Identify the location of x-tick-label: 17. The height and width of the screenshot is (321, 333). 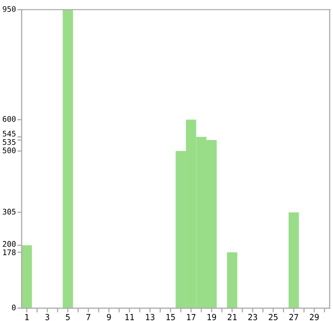
(191, 317).